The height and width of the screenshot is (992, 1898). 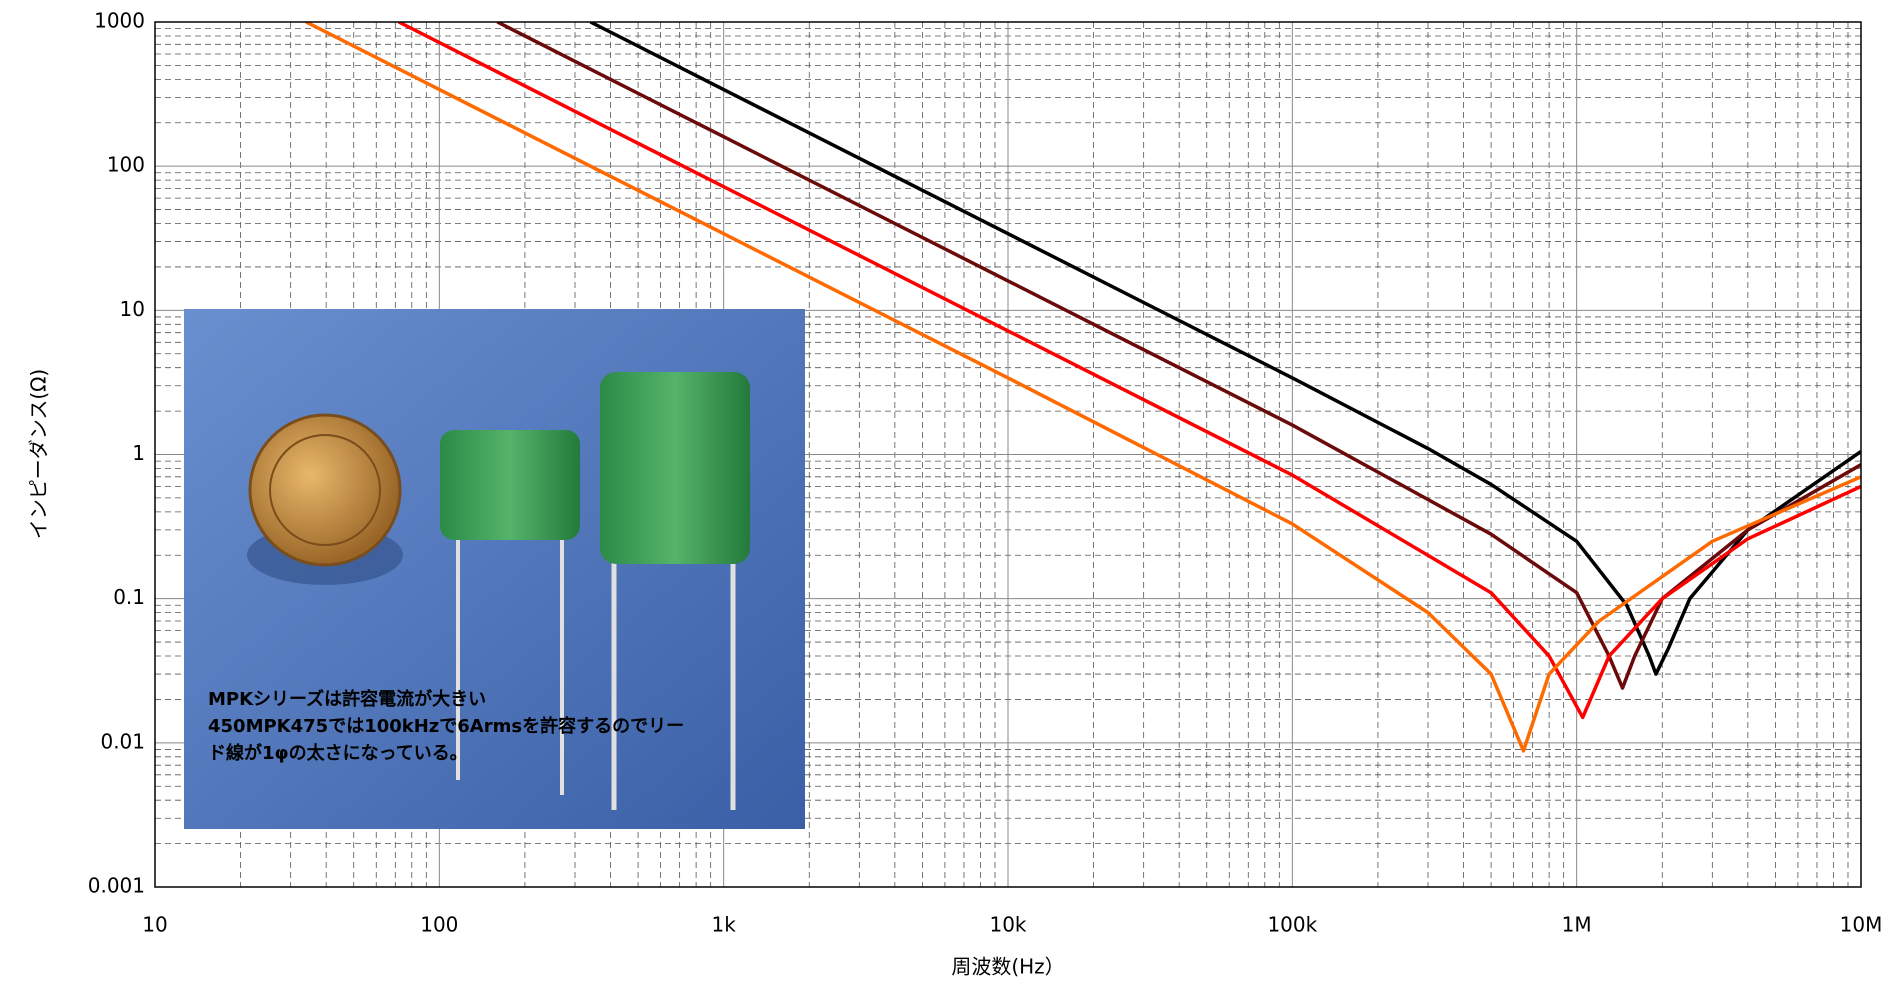 I want to click on y-tick-label: 1000, so click(x=119, y=21).